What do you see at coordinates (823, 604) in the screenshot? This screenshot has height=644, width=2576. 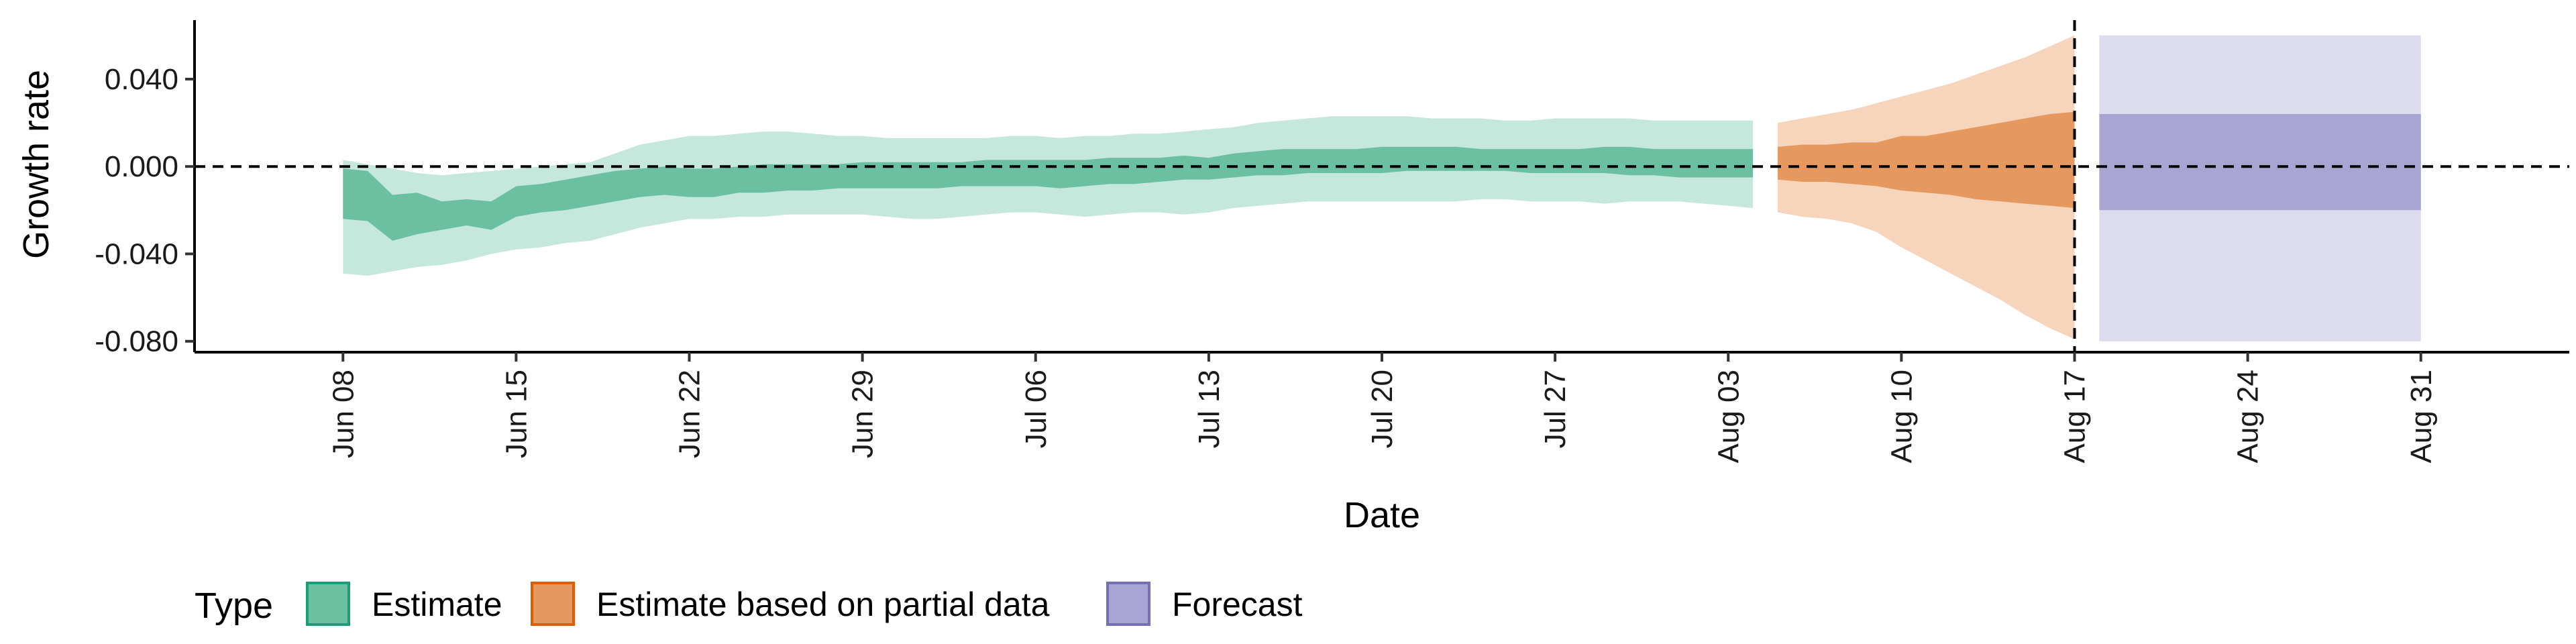 I see `legend-label: Estimate based on partial data` at bounding box center [823, 604].